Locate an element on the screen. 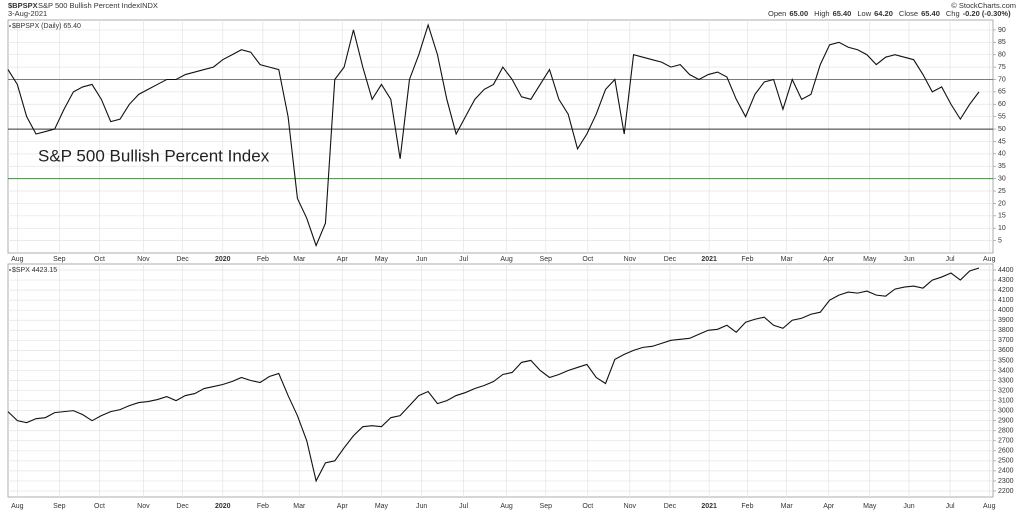 This screenshot has width=1024, height=512. y-tick-label: 4400 is located at coordinates (1006, 270).